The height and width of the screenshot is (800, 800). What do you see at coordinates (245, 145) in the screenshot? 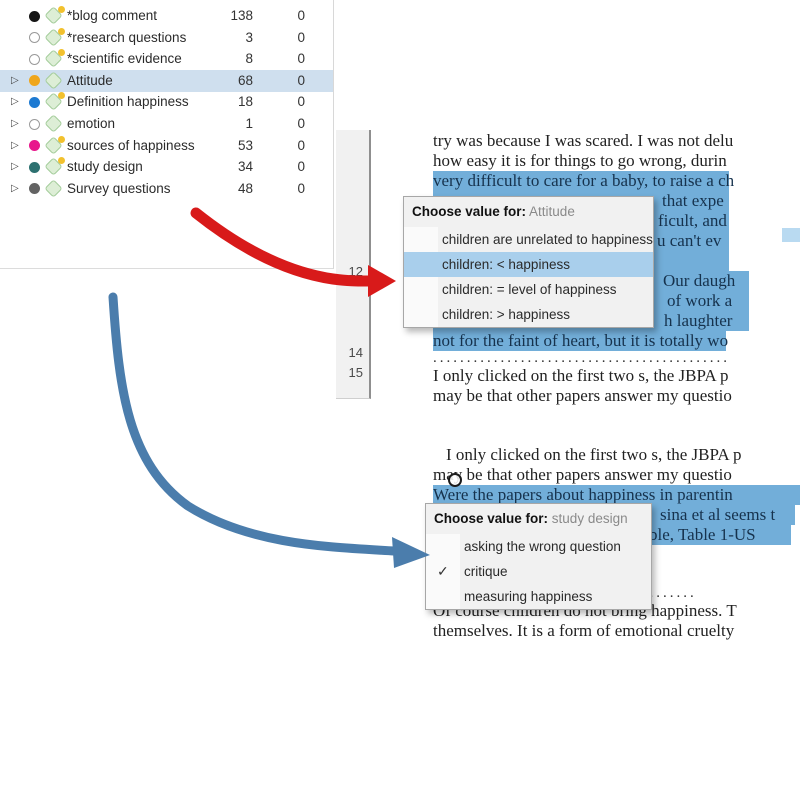
I see `code-count: 53` at bounding box center [245, 145].